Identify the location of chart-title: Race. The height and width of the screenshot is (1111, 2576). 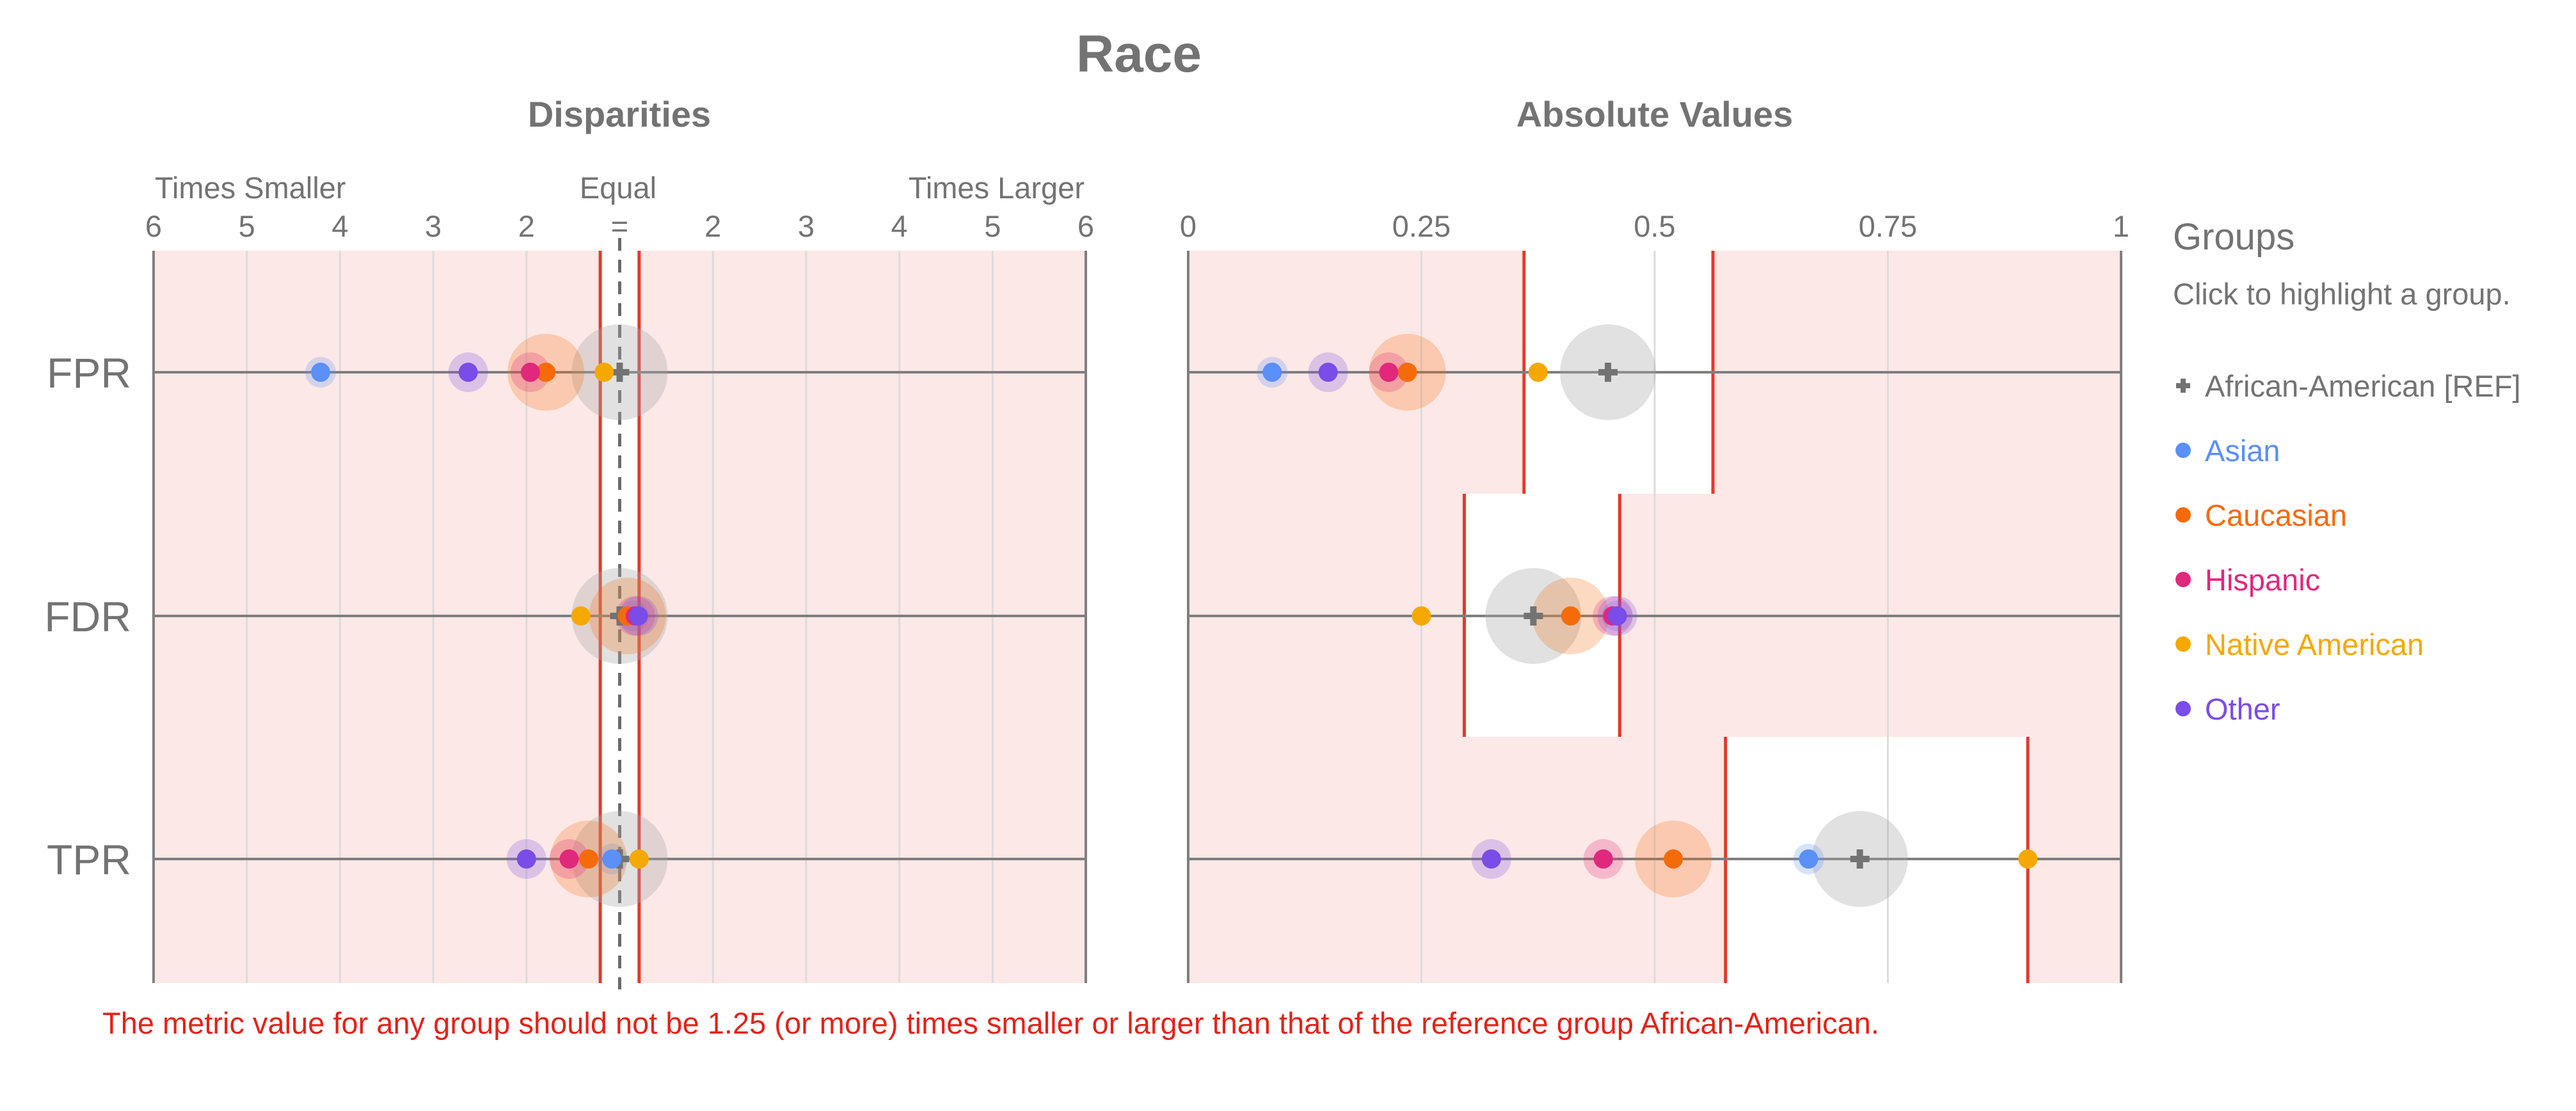
(1139, 54).